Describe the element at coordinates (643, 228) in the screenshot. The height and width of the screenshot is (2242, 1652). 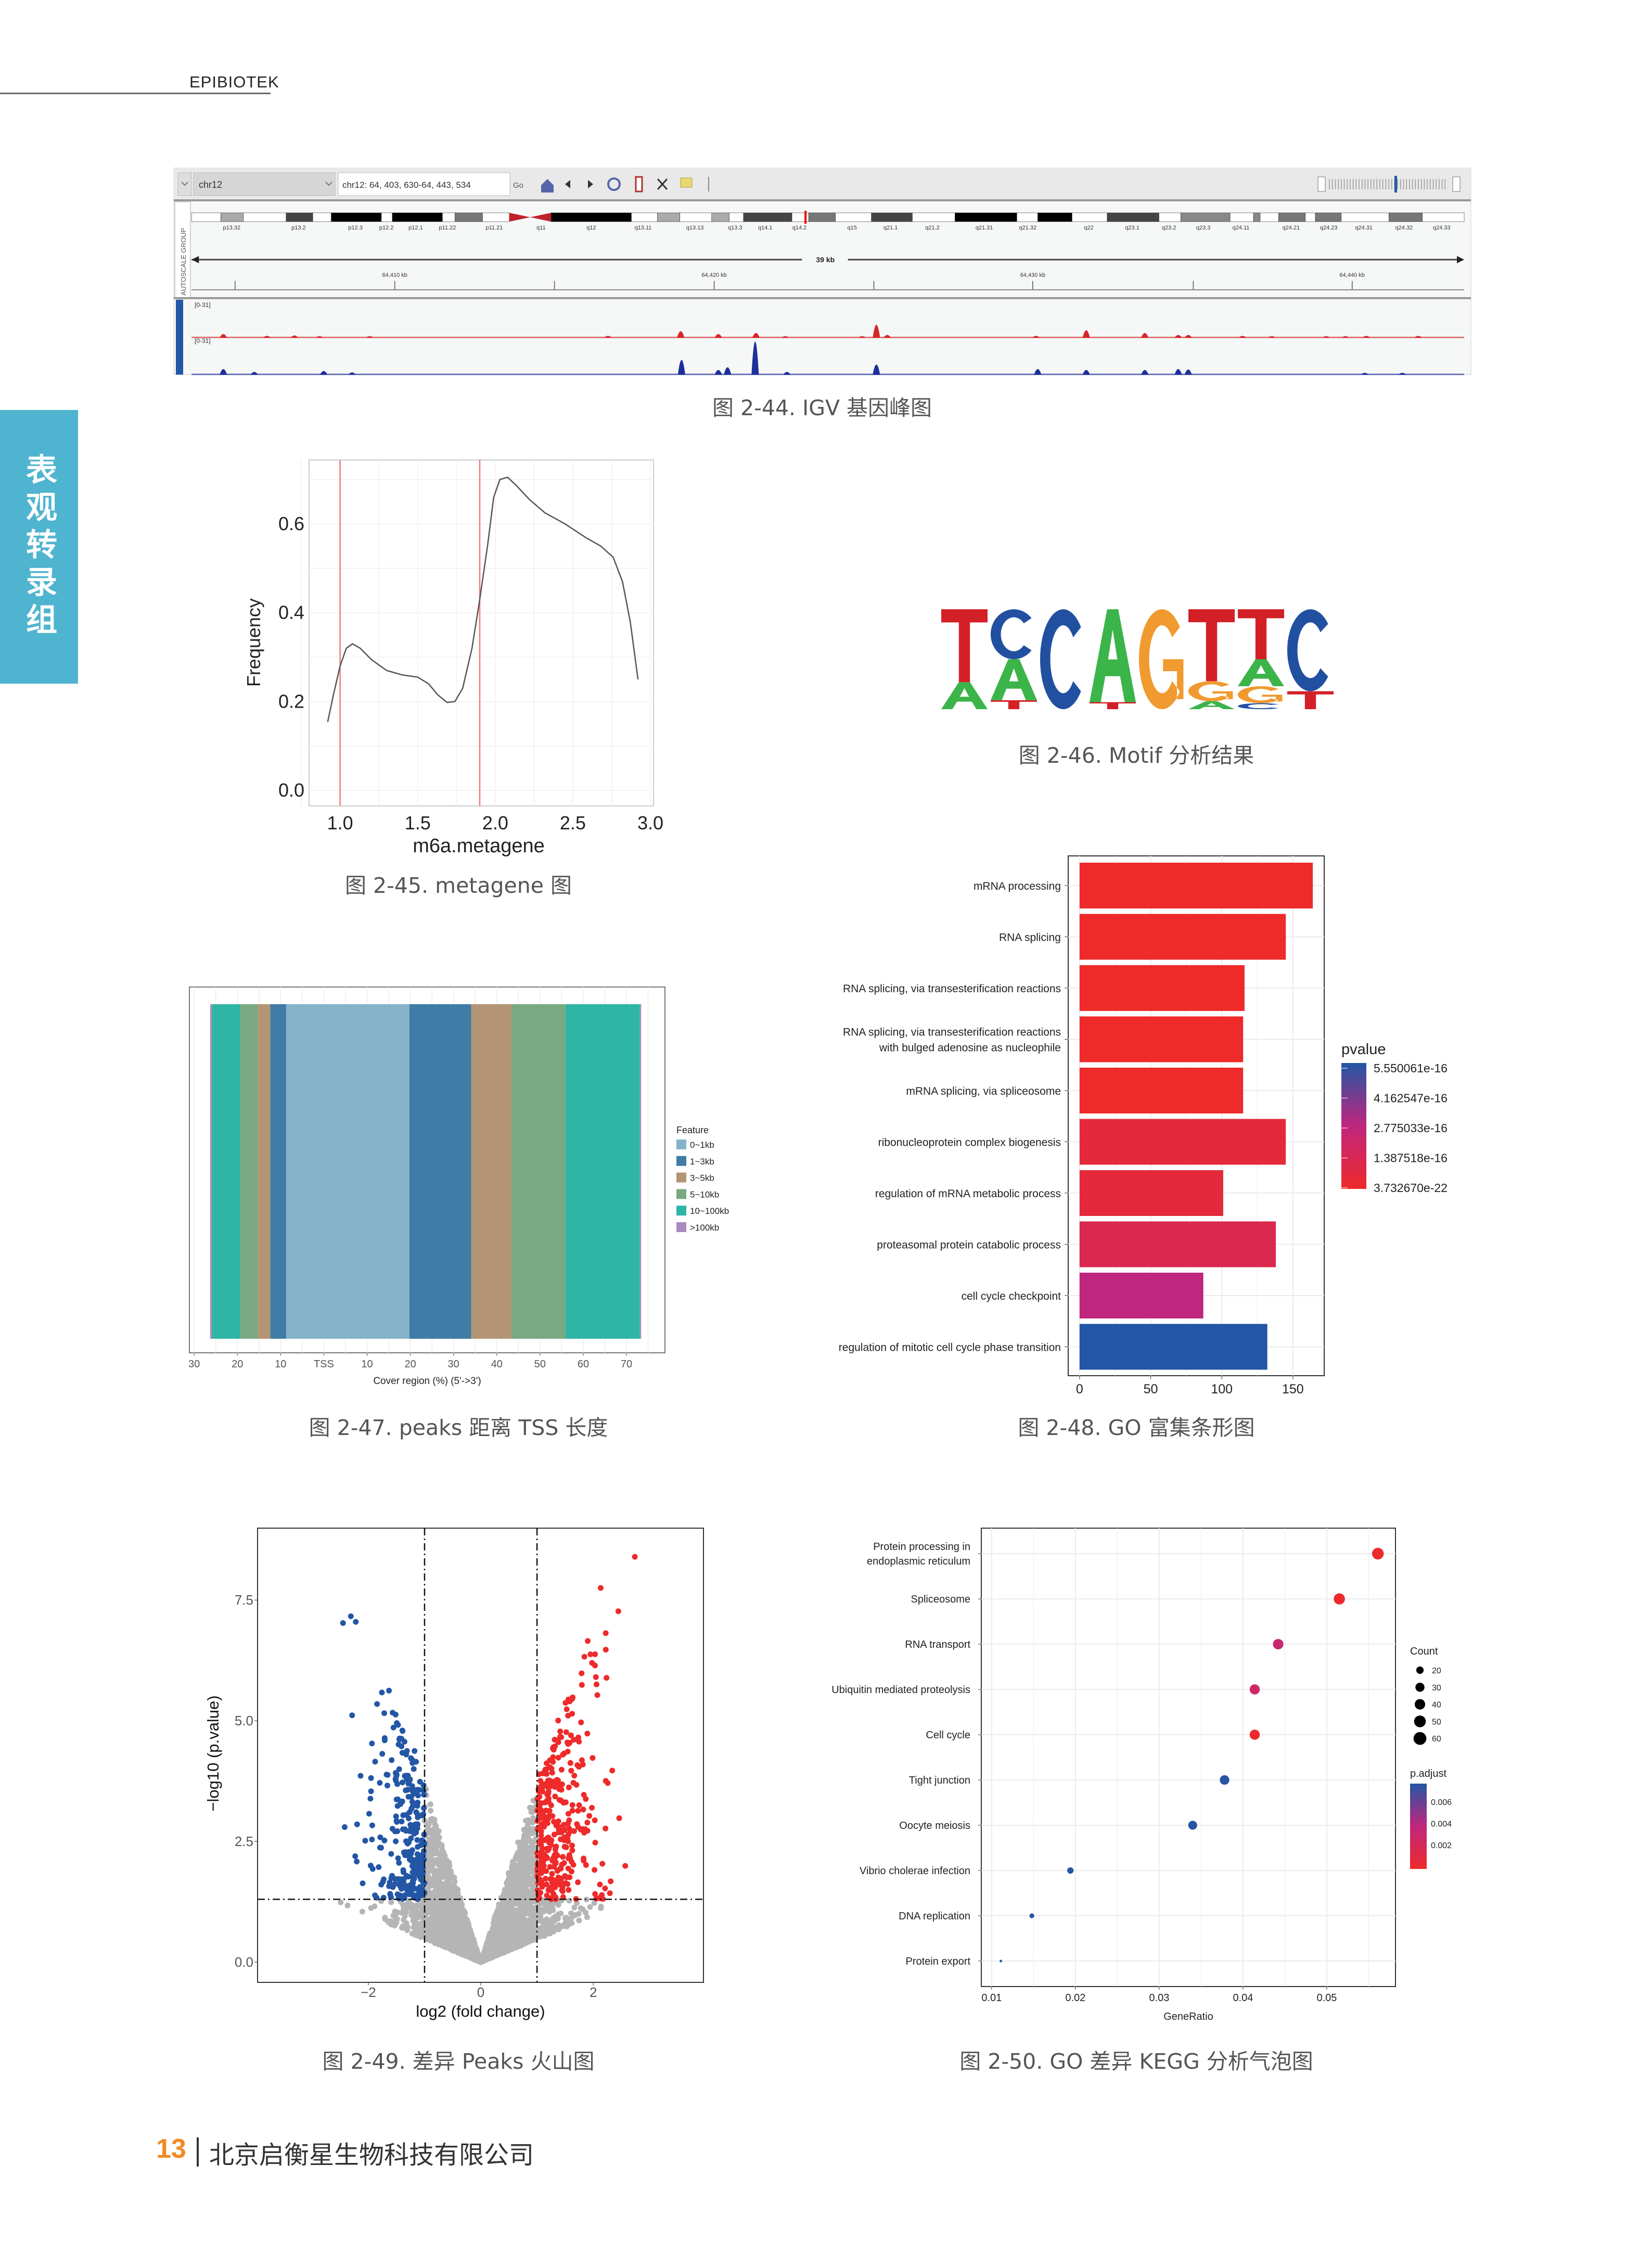
I see `cytoband-label: q13.11` at that location.